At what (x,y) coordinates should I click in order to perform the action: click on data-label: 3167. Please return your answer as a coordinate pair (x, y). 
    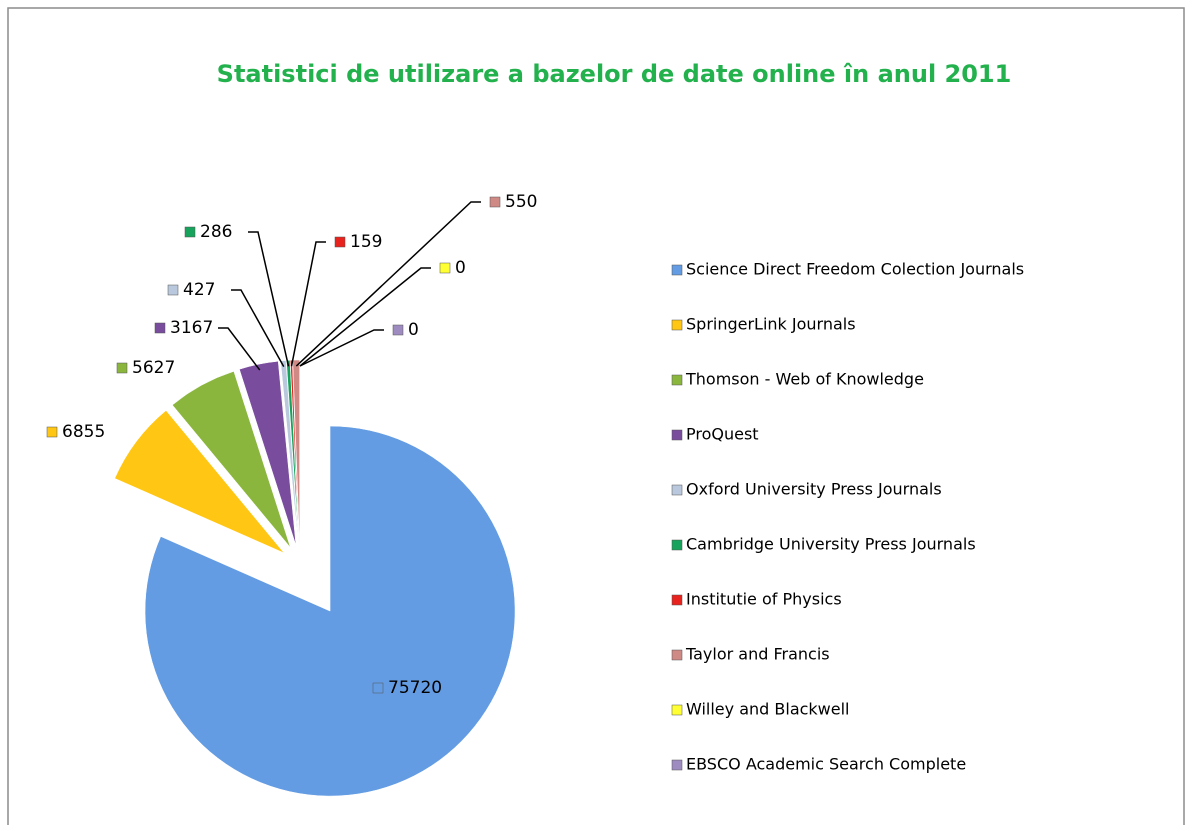
    Looking at the image, I should click on (191, 328).